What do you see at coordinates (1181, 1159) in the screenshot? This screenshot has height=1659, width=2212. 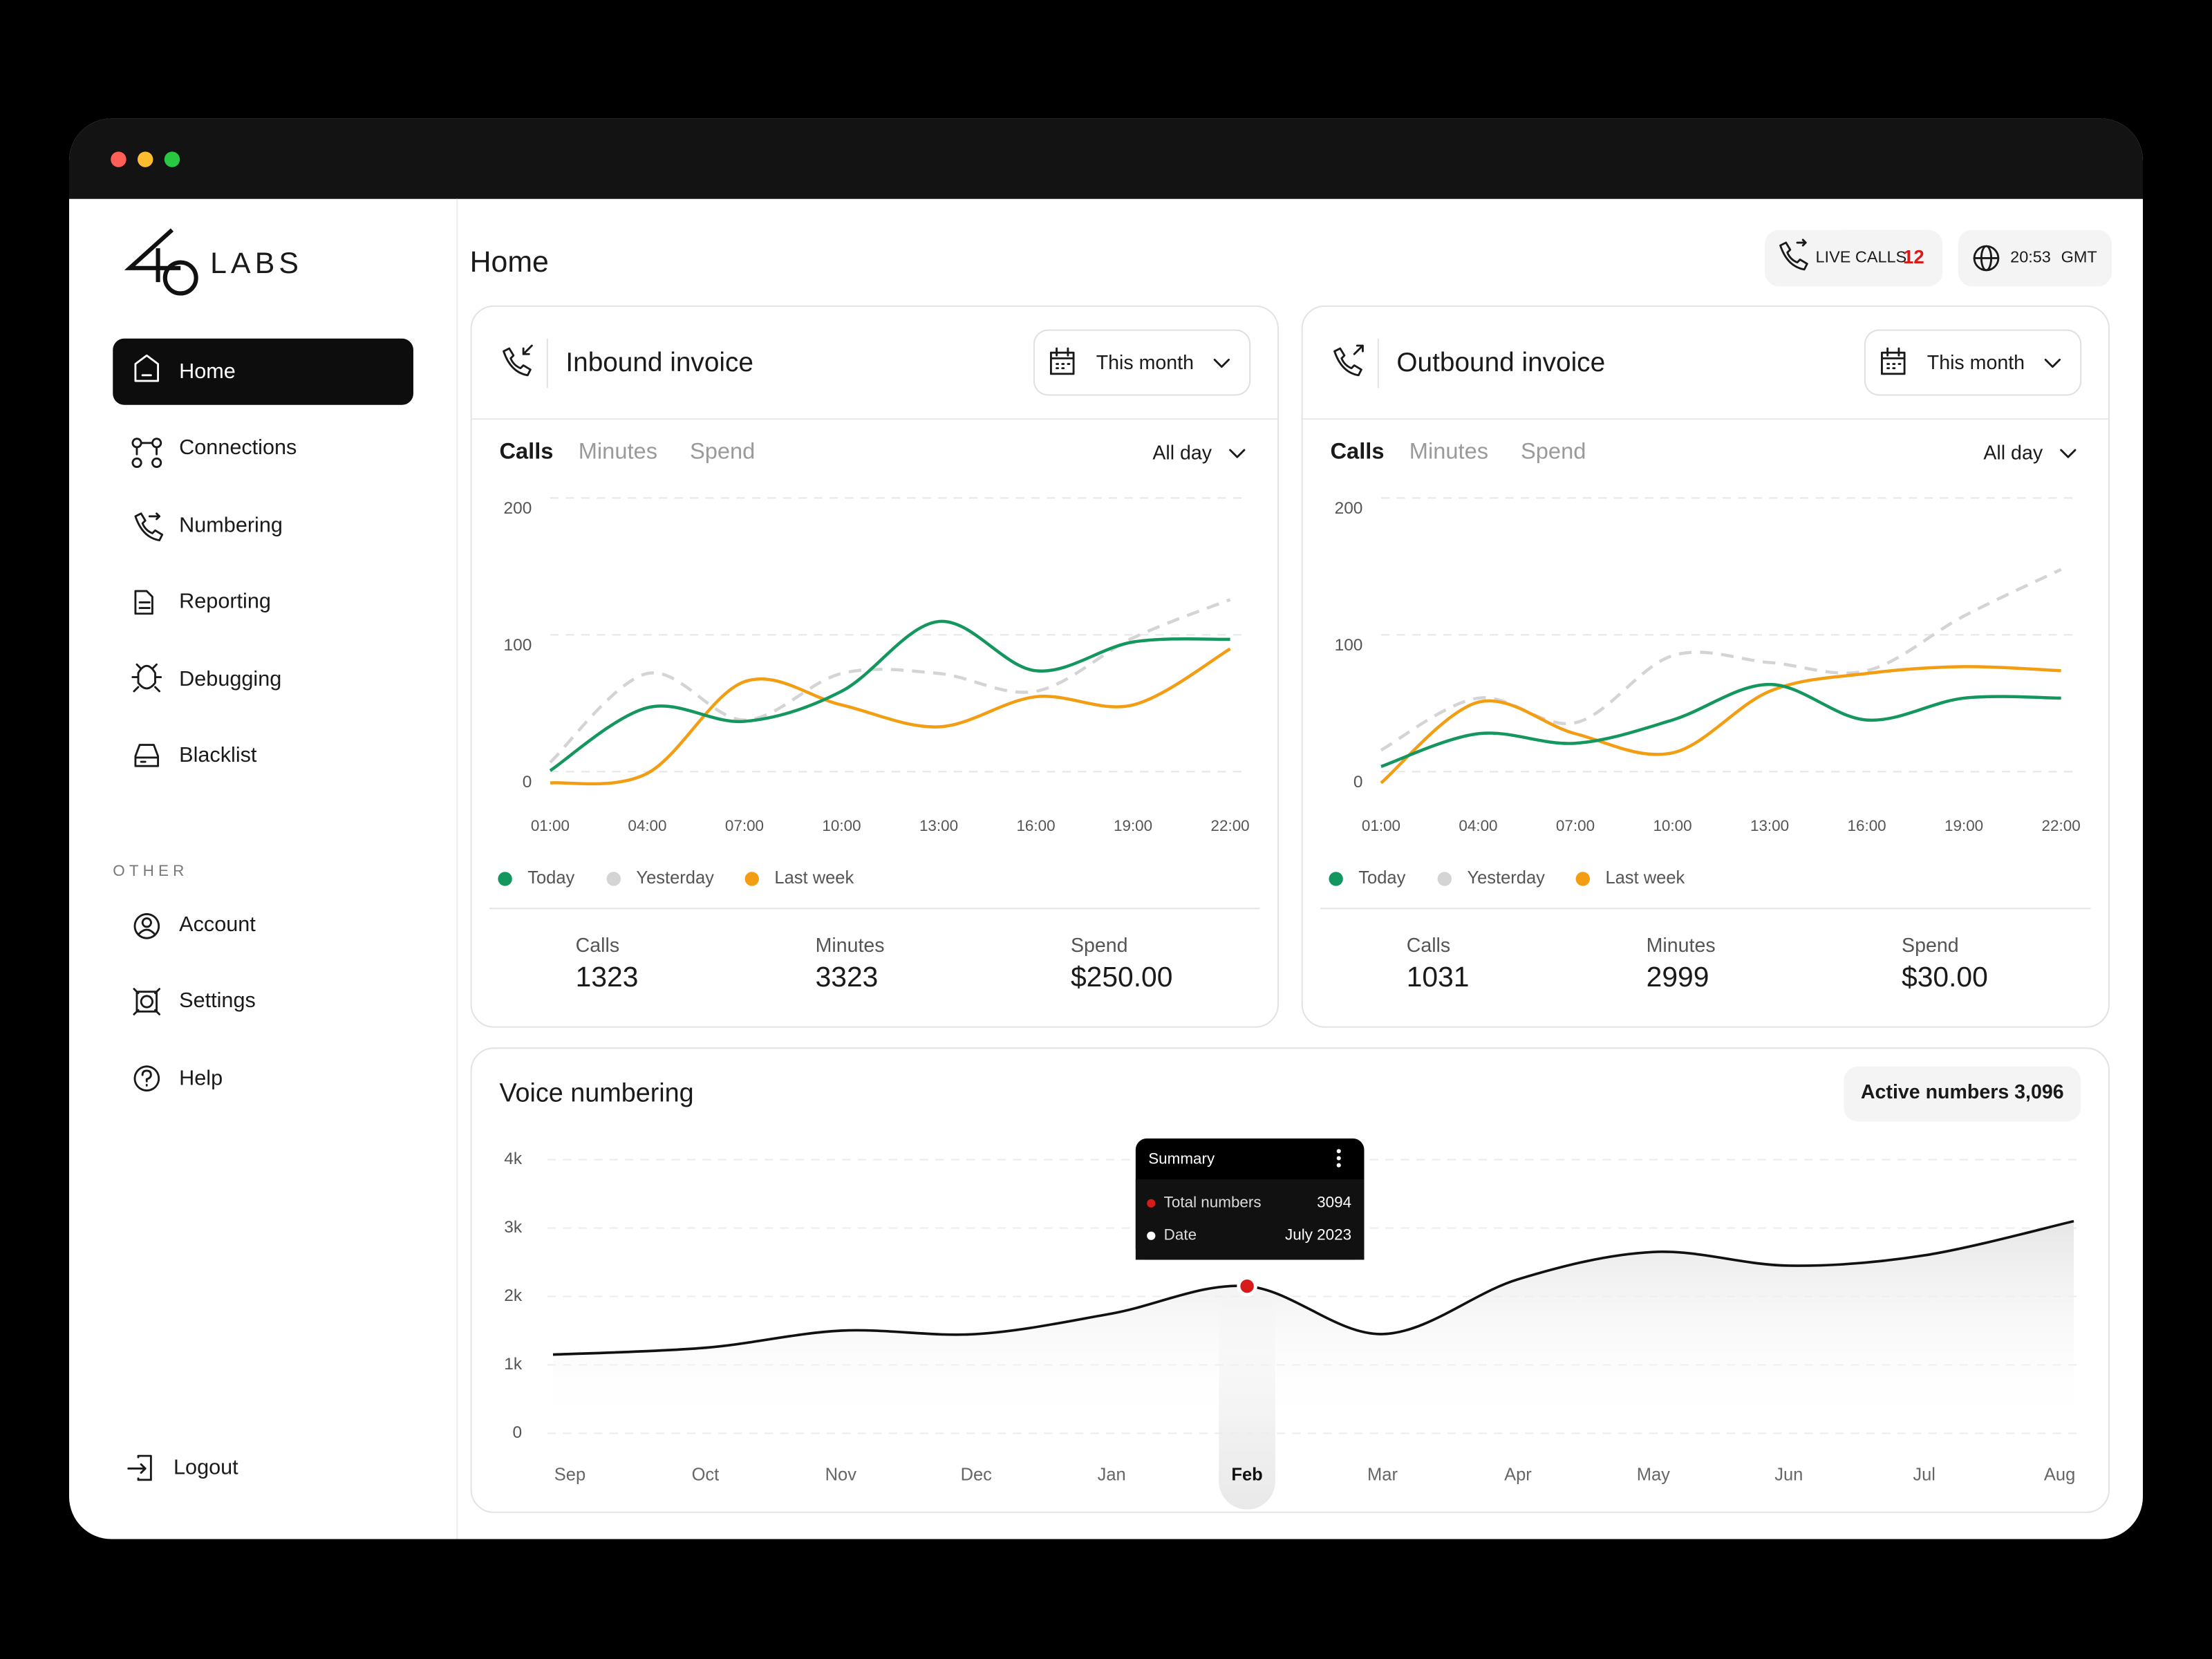 I see `tooltip-title: Summary` at bounding box center [1181, 1159].